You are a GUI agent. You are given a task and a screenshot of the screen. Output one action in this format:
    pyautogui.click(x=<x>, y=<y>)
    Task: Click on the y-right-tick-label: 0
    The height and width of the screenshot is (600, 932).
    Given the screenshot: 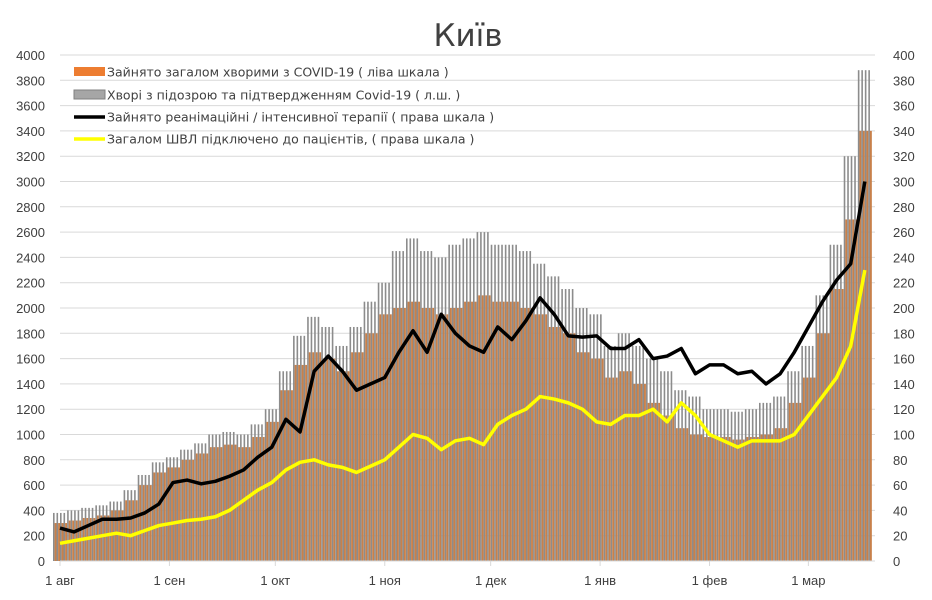 What is the action you would take?
    pyautogui.click(x=896, y=561)
    